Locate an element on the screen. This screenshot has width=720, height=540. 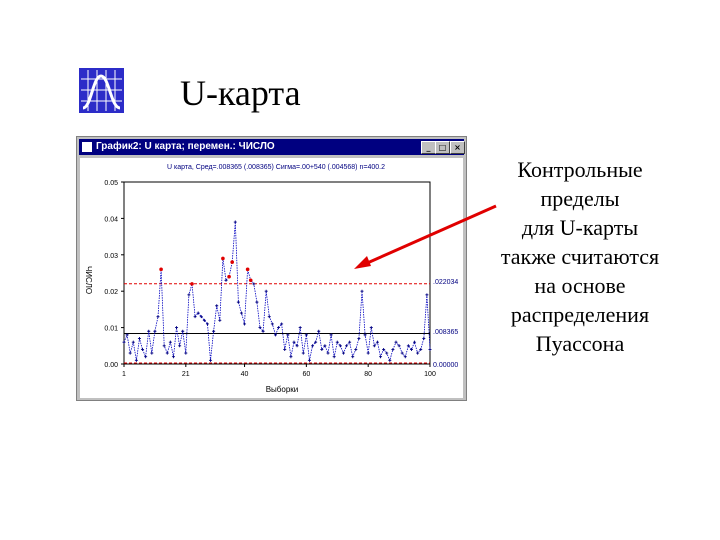
x-tick-label: 21 is located at coordinates (186, 374).